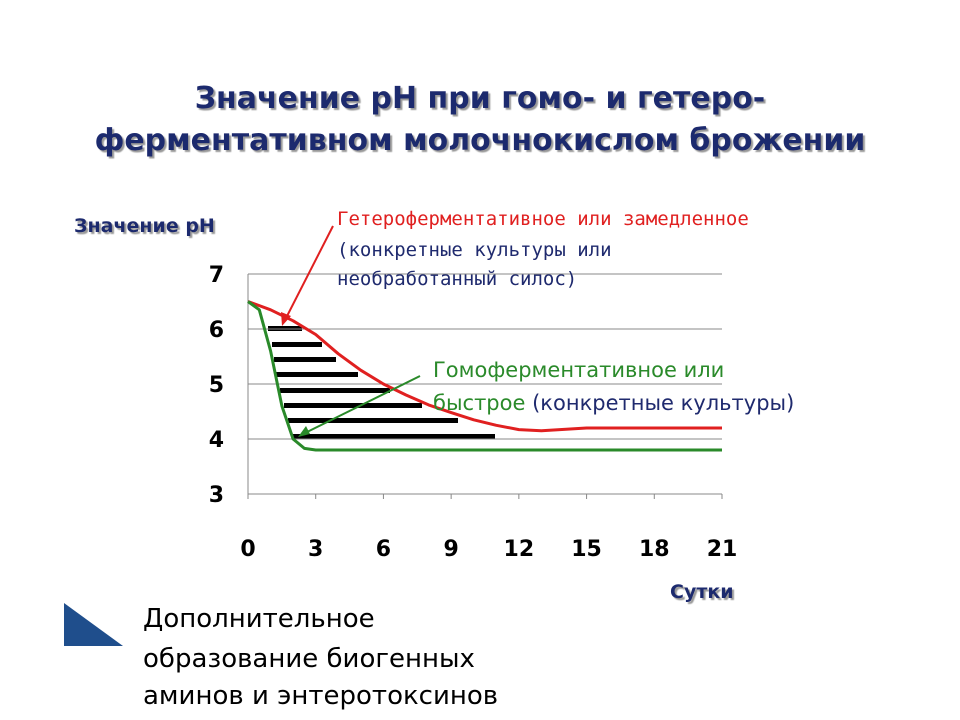 The height and width of the screenshot is (720, 960). I want to click on x-tick-label: 0, so click(247, 549).